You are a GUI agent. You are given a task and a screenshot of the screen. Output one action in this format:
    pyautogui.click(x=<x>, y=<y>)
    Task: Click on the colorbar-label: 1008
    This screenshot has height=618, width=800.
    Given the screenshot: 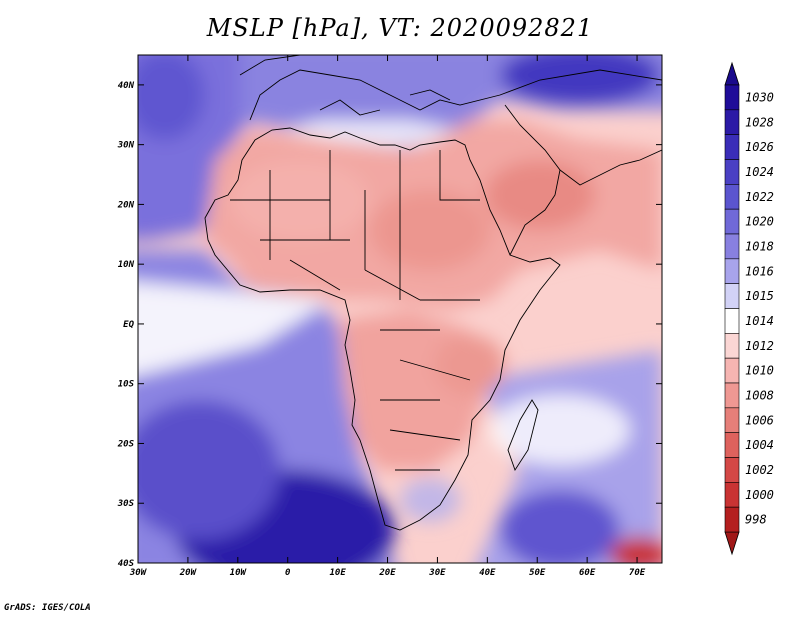 What is the action you would take?
    pyautogui.click(x=759, y=395)
    